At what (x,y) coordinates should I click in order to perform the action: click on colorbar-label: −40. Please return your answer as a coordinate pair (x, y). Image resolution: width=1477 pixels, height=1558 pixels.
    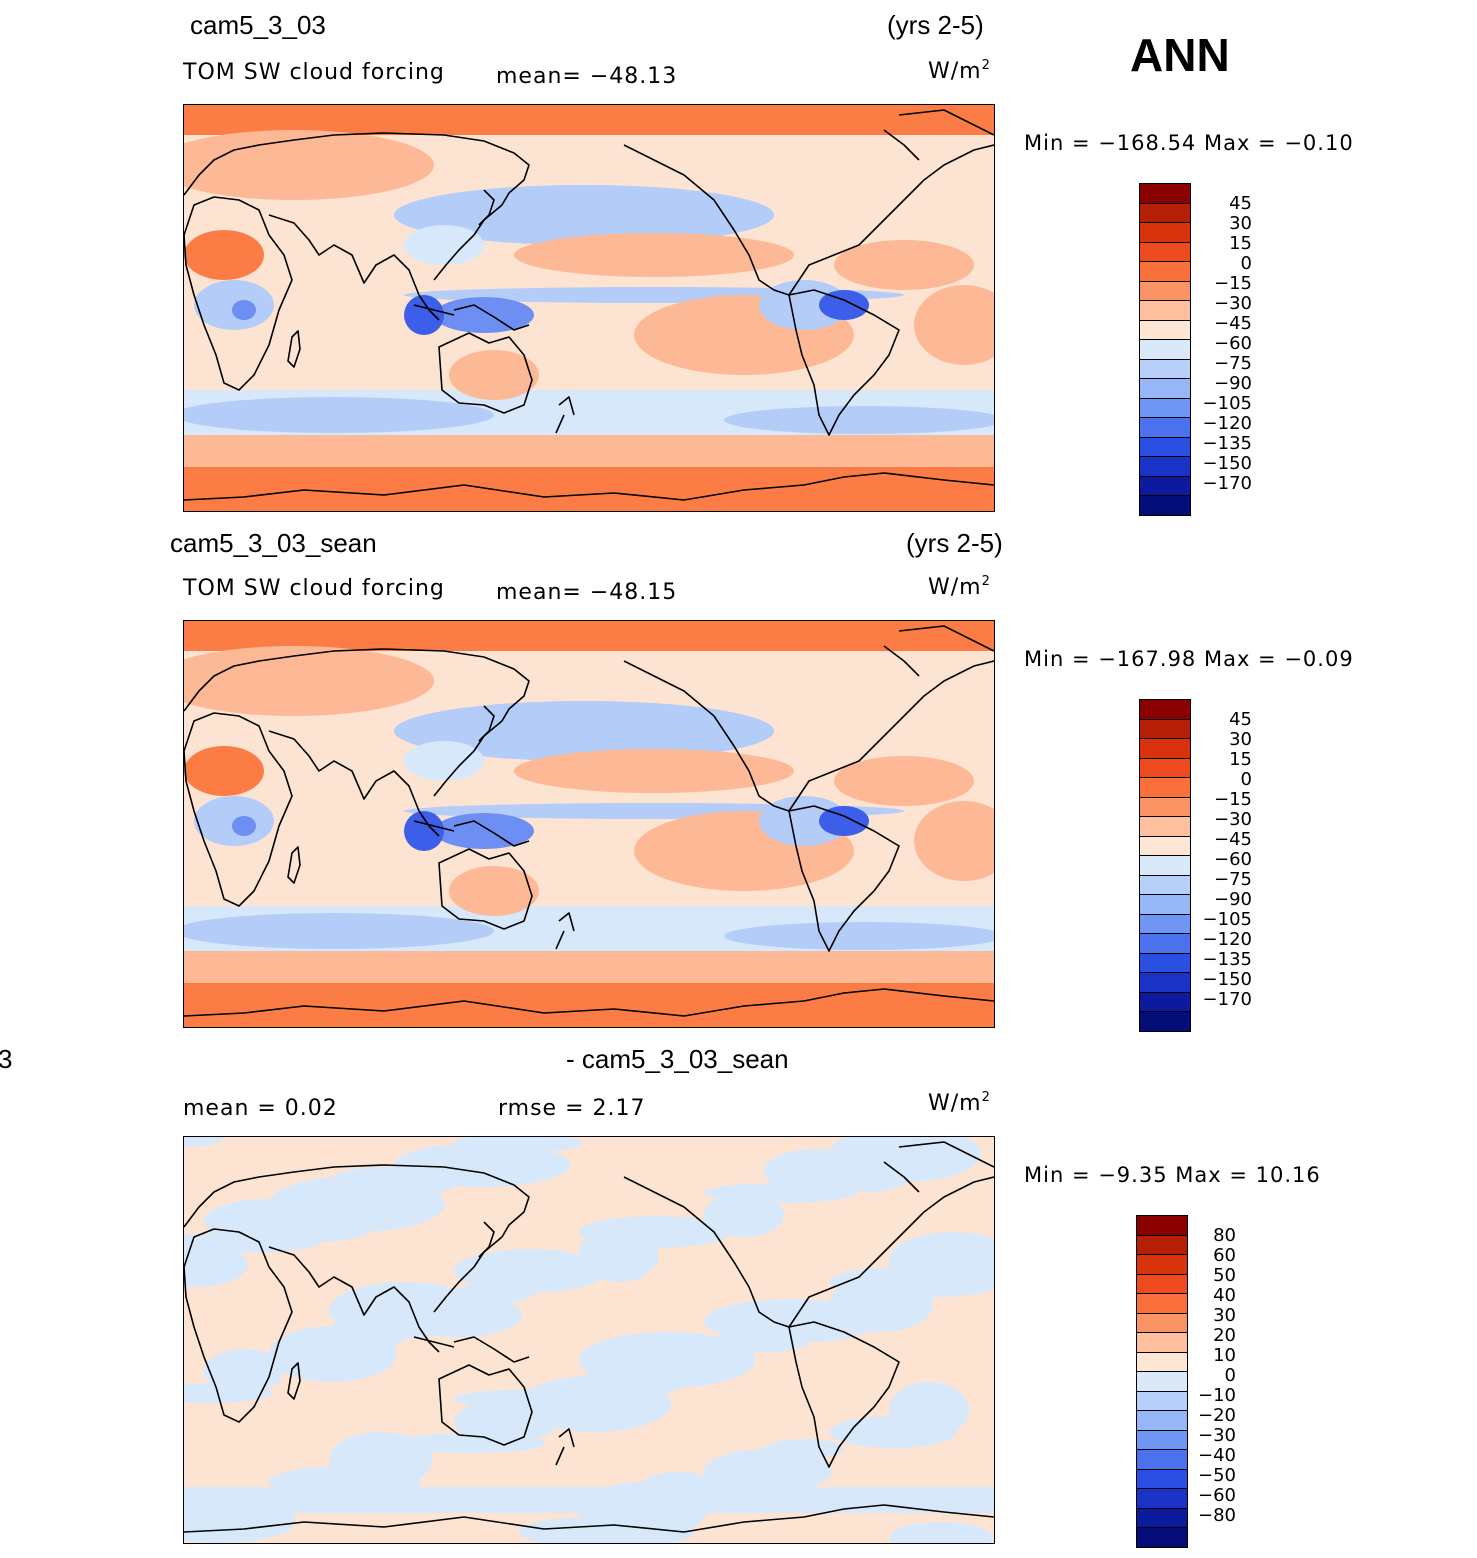
    Looking at the image, I should click on (1217, 1455).